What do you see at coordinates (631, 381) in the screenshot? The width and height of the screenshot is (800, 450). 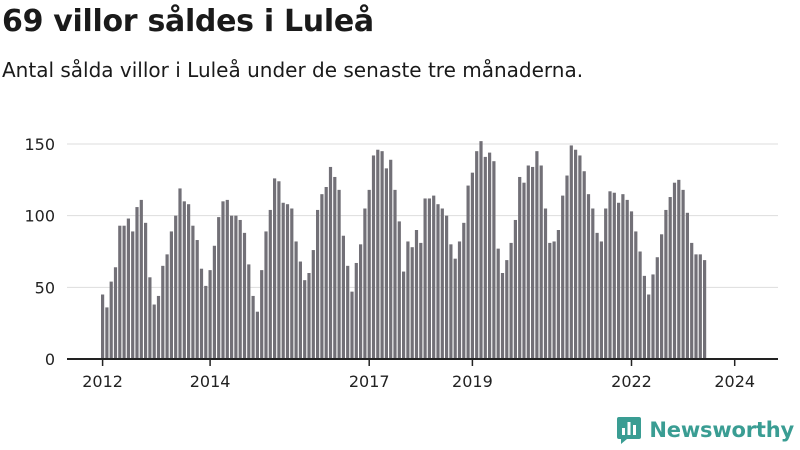 I see `x-tick-label: 2022` at bounding box center [631, 381].